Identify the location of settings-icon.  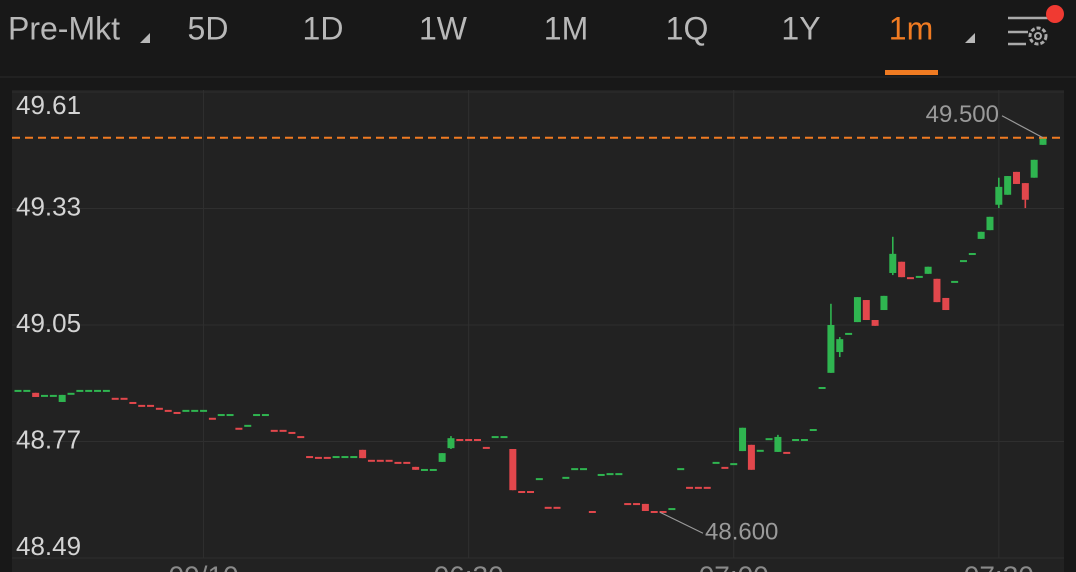
(1036, 25).